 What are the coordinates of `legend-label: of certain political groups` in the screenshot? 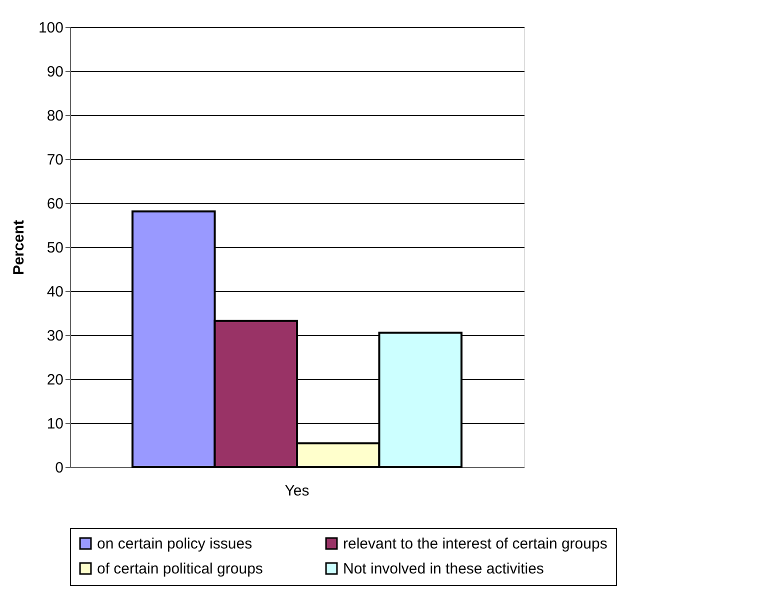 It's located at (180, 569).